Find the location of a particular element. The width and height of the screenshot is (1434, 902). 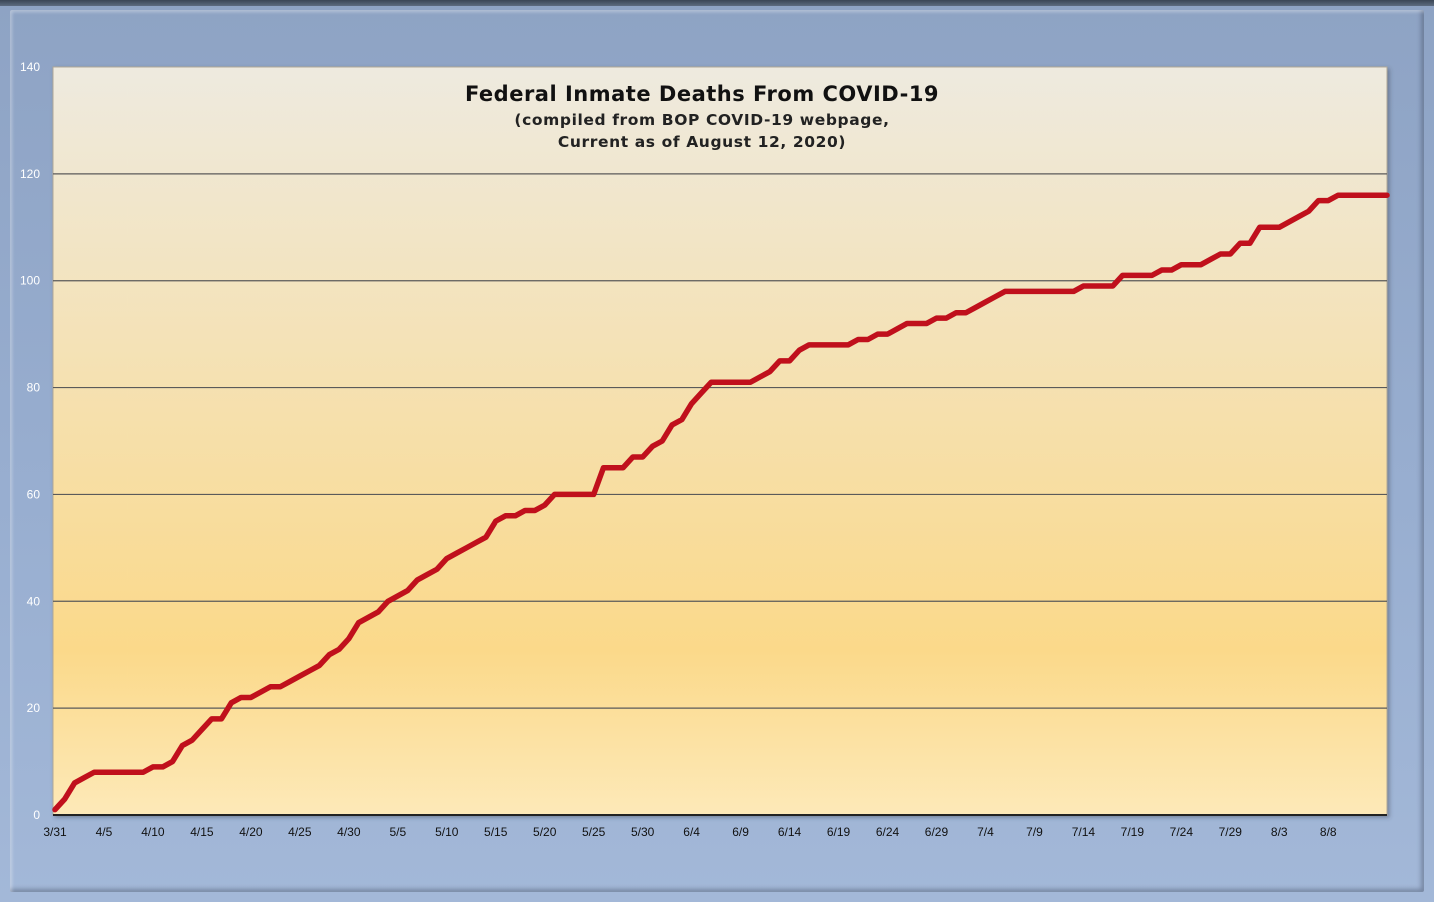

x-tick-label: 7/9 is located at coordinates (1034, 832).